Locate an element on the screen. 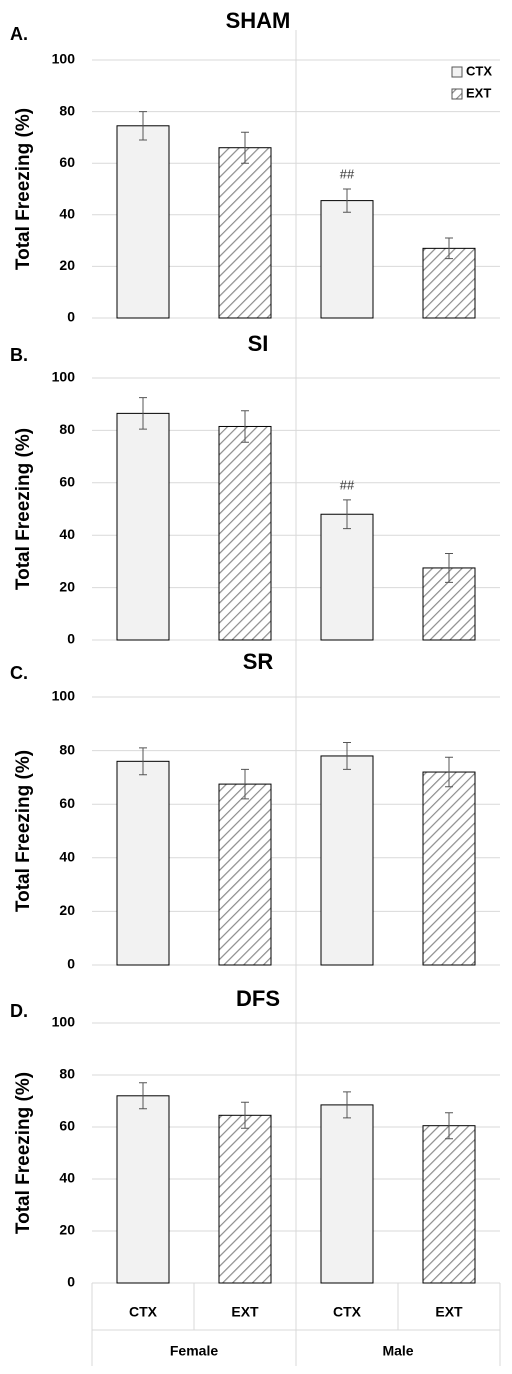 This screenshot has width=512, height=1374. chart-title: SI is located at coordinates (258, 343).